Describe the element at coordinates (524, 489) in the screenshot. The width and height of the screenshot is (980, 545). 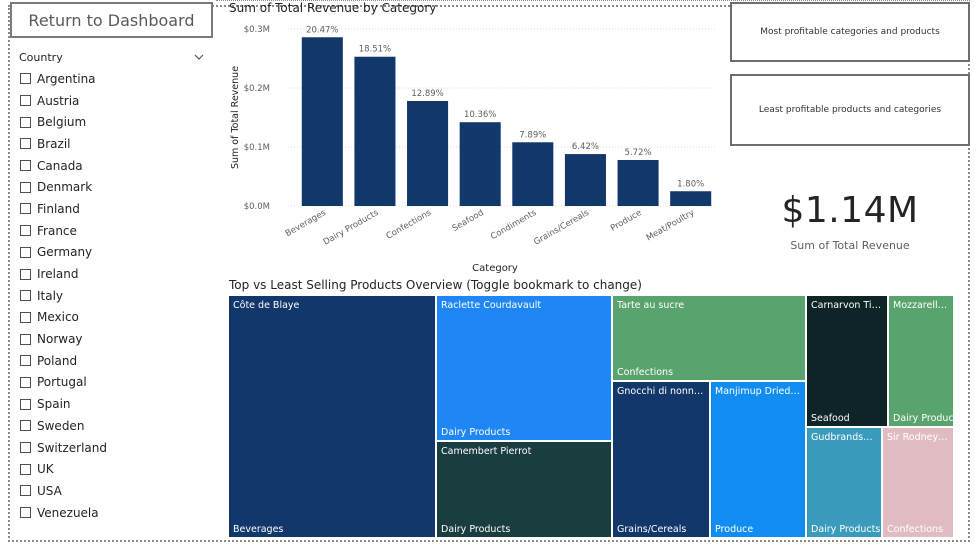
I see `treemap-tile: Camembert Pierrot Dairy Products` at that location.